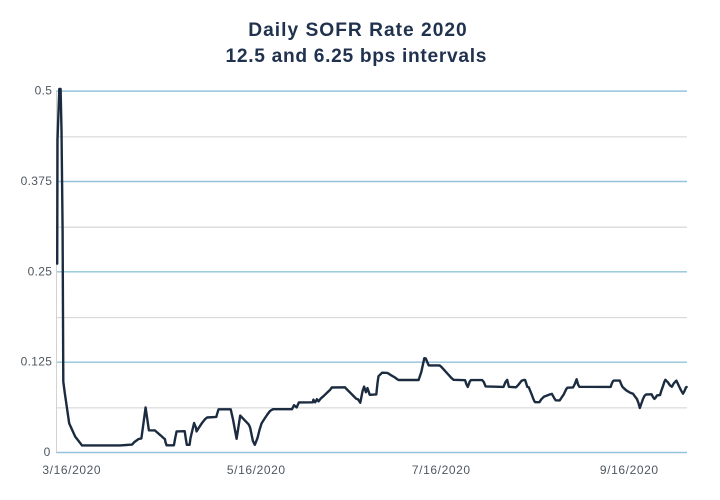  Describe the element at coordinates (357, 56) in the screenshot. I see `svg-text: 12.5 and 6.25 bps intervals` at that location.